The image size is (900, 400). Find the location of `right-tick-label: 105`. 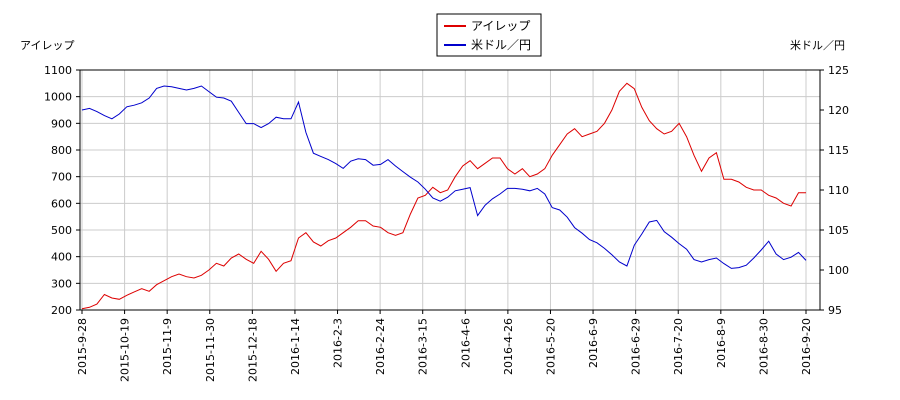

right-tick-label: 105 is located at coordinates (838, 230).